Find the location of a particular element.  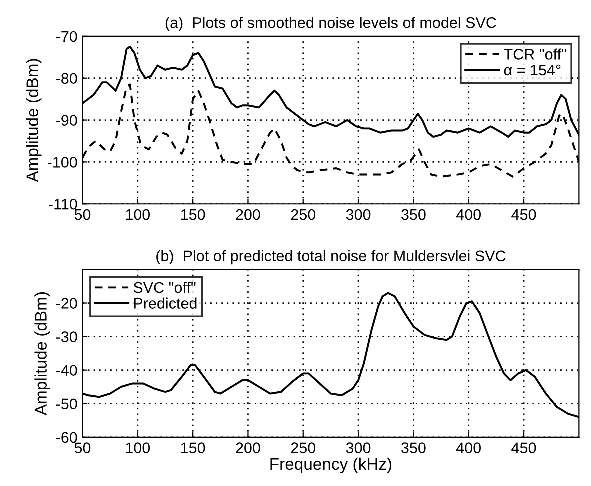

y-tick-label: -50 is located at coordinates (67, 404).